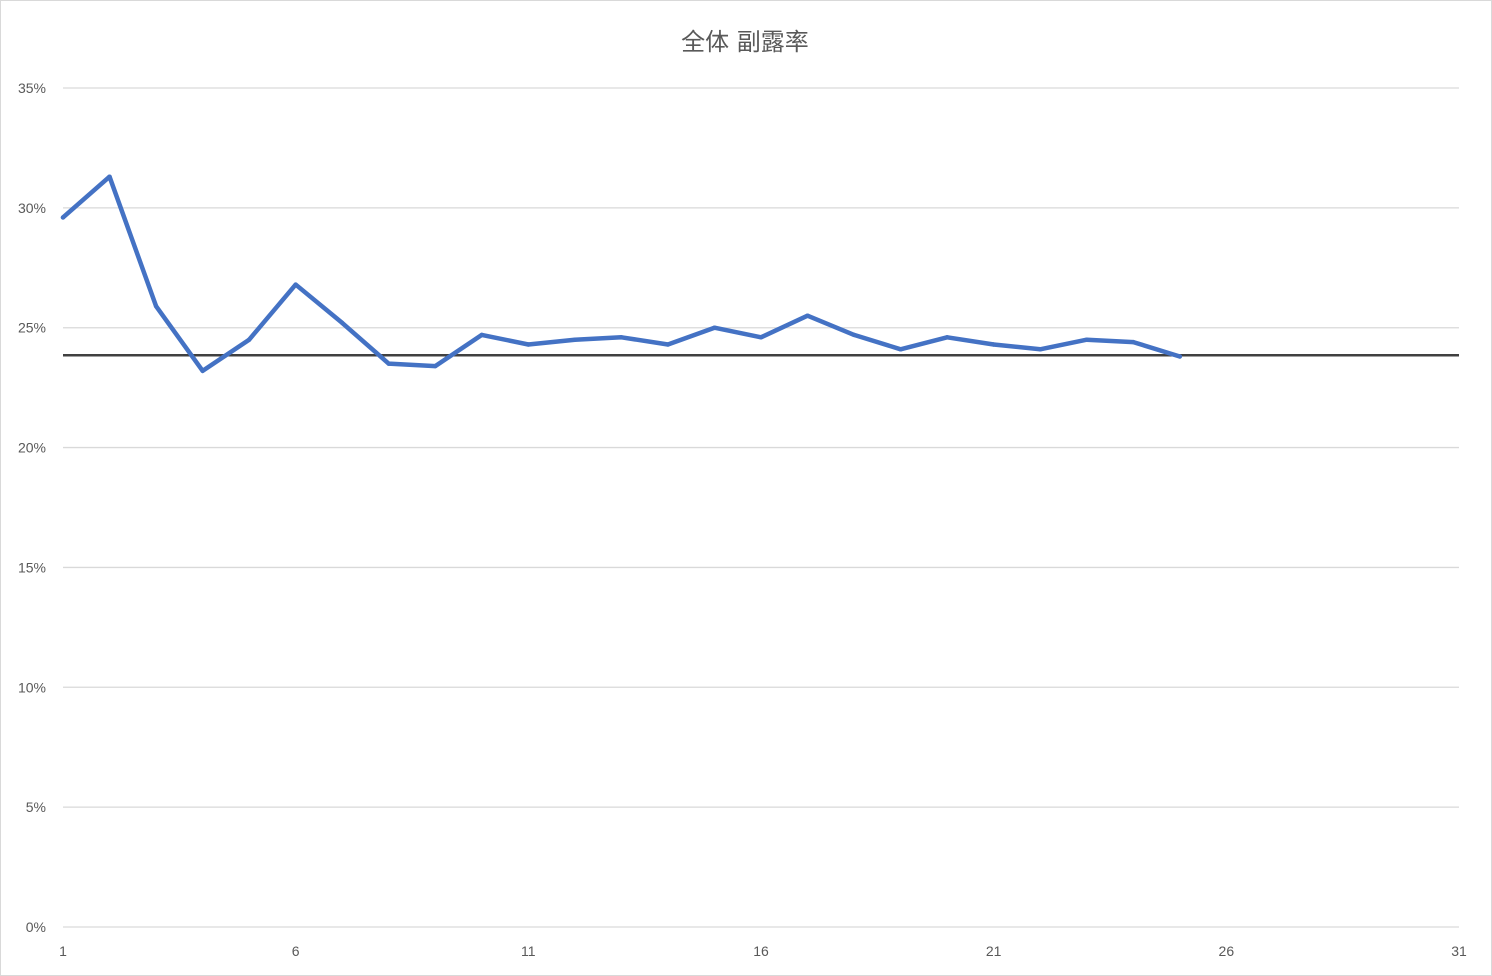 The height and width of the screenshot is (976, 1492). What do you see at coordinates (32, 687) in the screenshot?
I see `y-tick-label: 10%` at bounding box center [32, 687].